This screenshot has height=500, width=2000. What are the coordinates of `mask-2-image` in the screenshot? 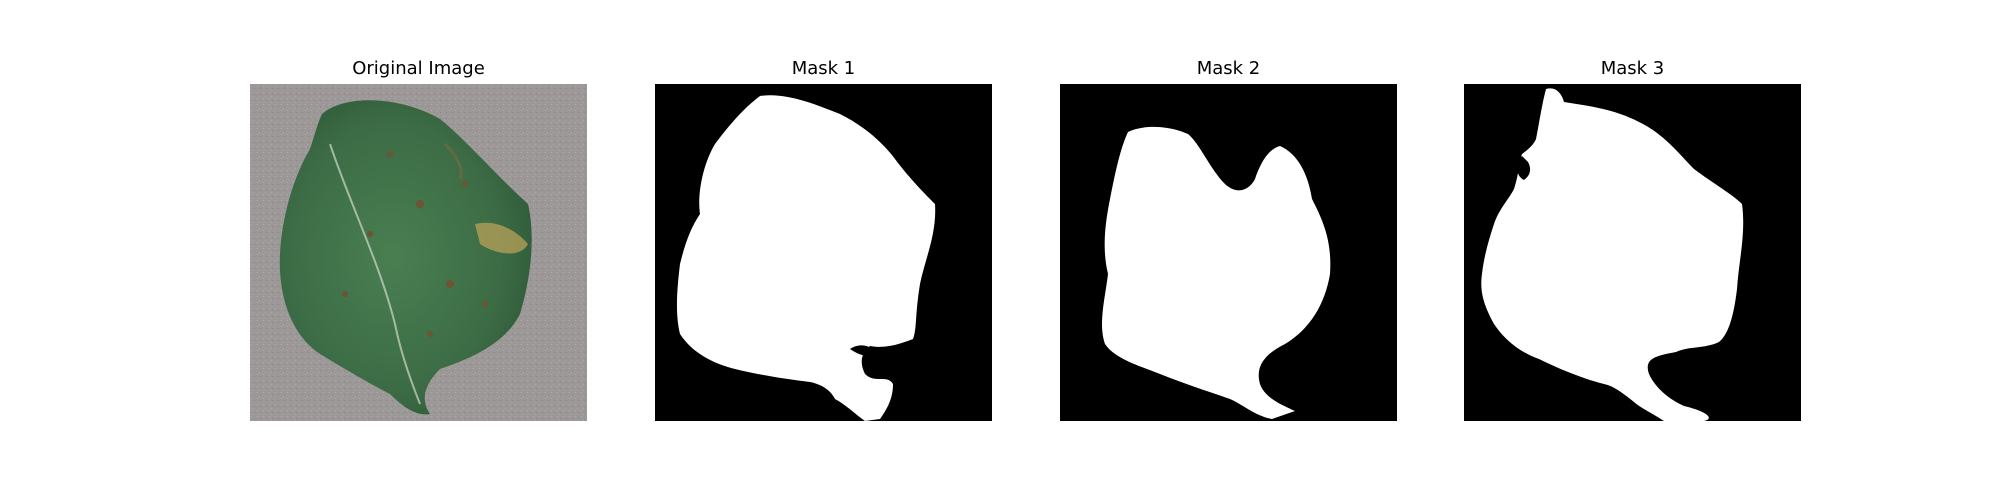 It's located at (1228, 252).